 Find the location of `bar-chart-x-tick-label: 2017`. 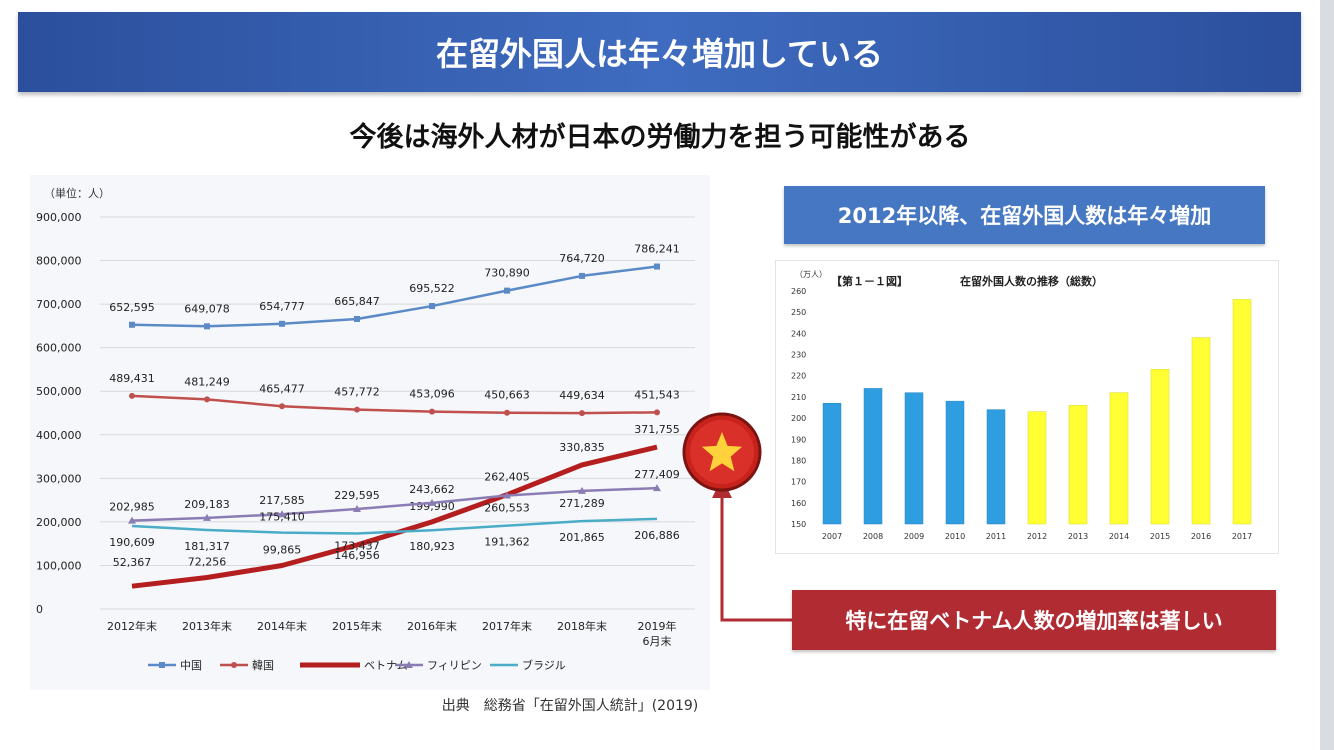

bar-chart-x-tick-label: 2017 is located at coordinates (1242, 536).